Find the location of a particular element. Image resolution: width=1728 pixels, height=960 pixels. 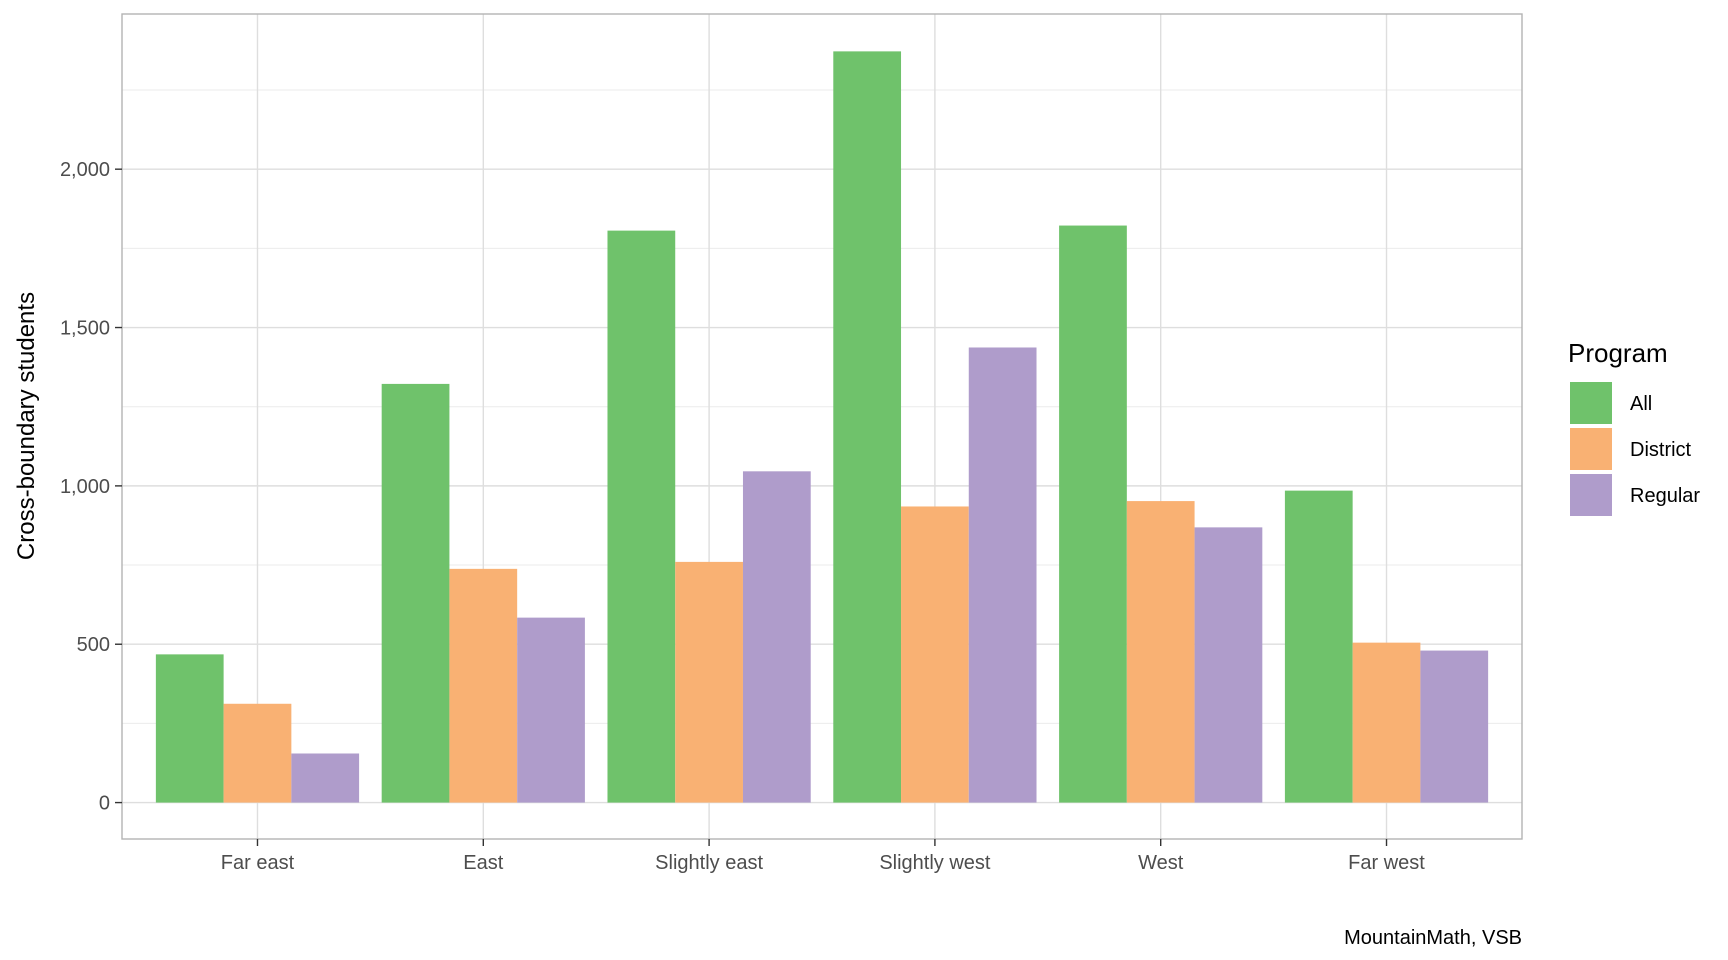

y-axis-ticks: 0 500 1,000 1,500 2,000 is located at coordinates (91, 487).